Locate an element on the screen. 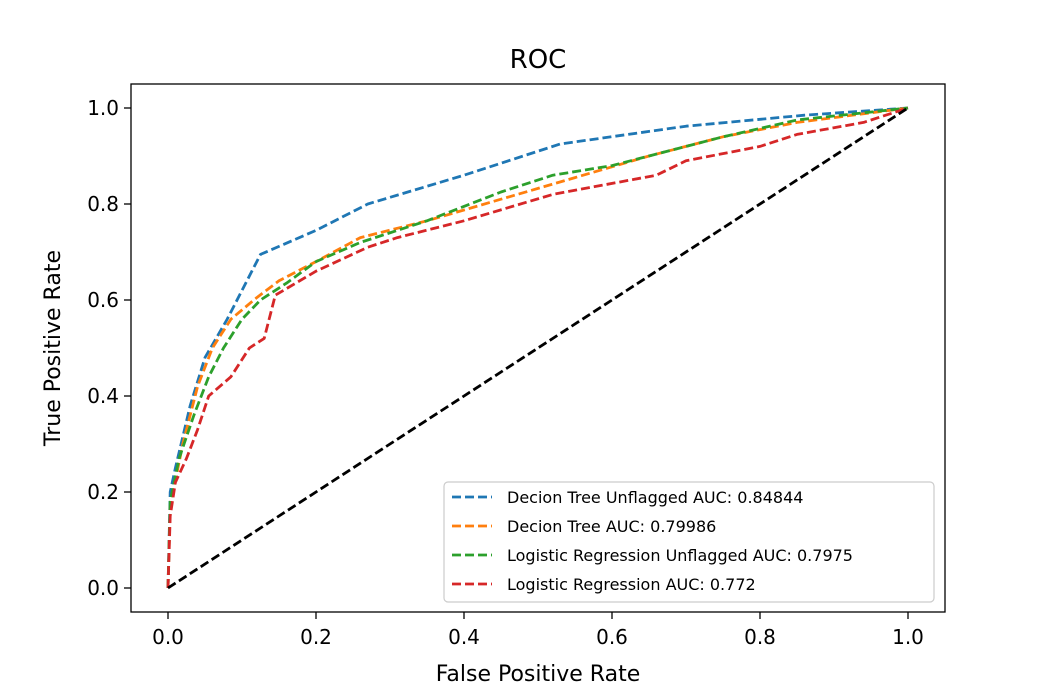 The image size is (1050, 700). y-tick-label: 1.0 is located at coordinates (103, 108).